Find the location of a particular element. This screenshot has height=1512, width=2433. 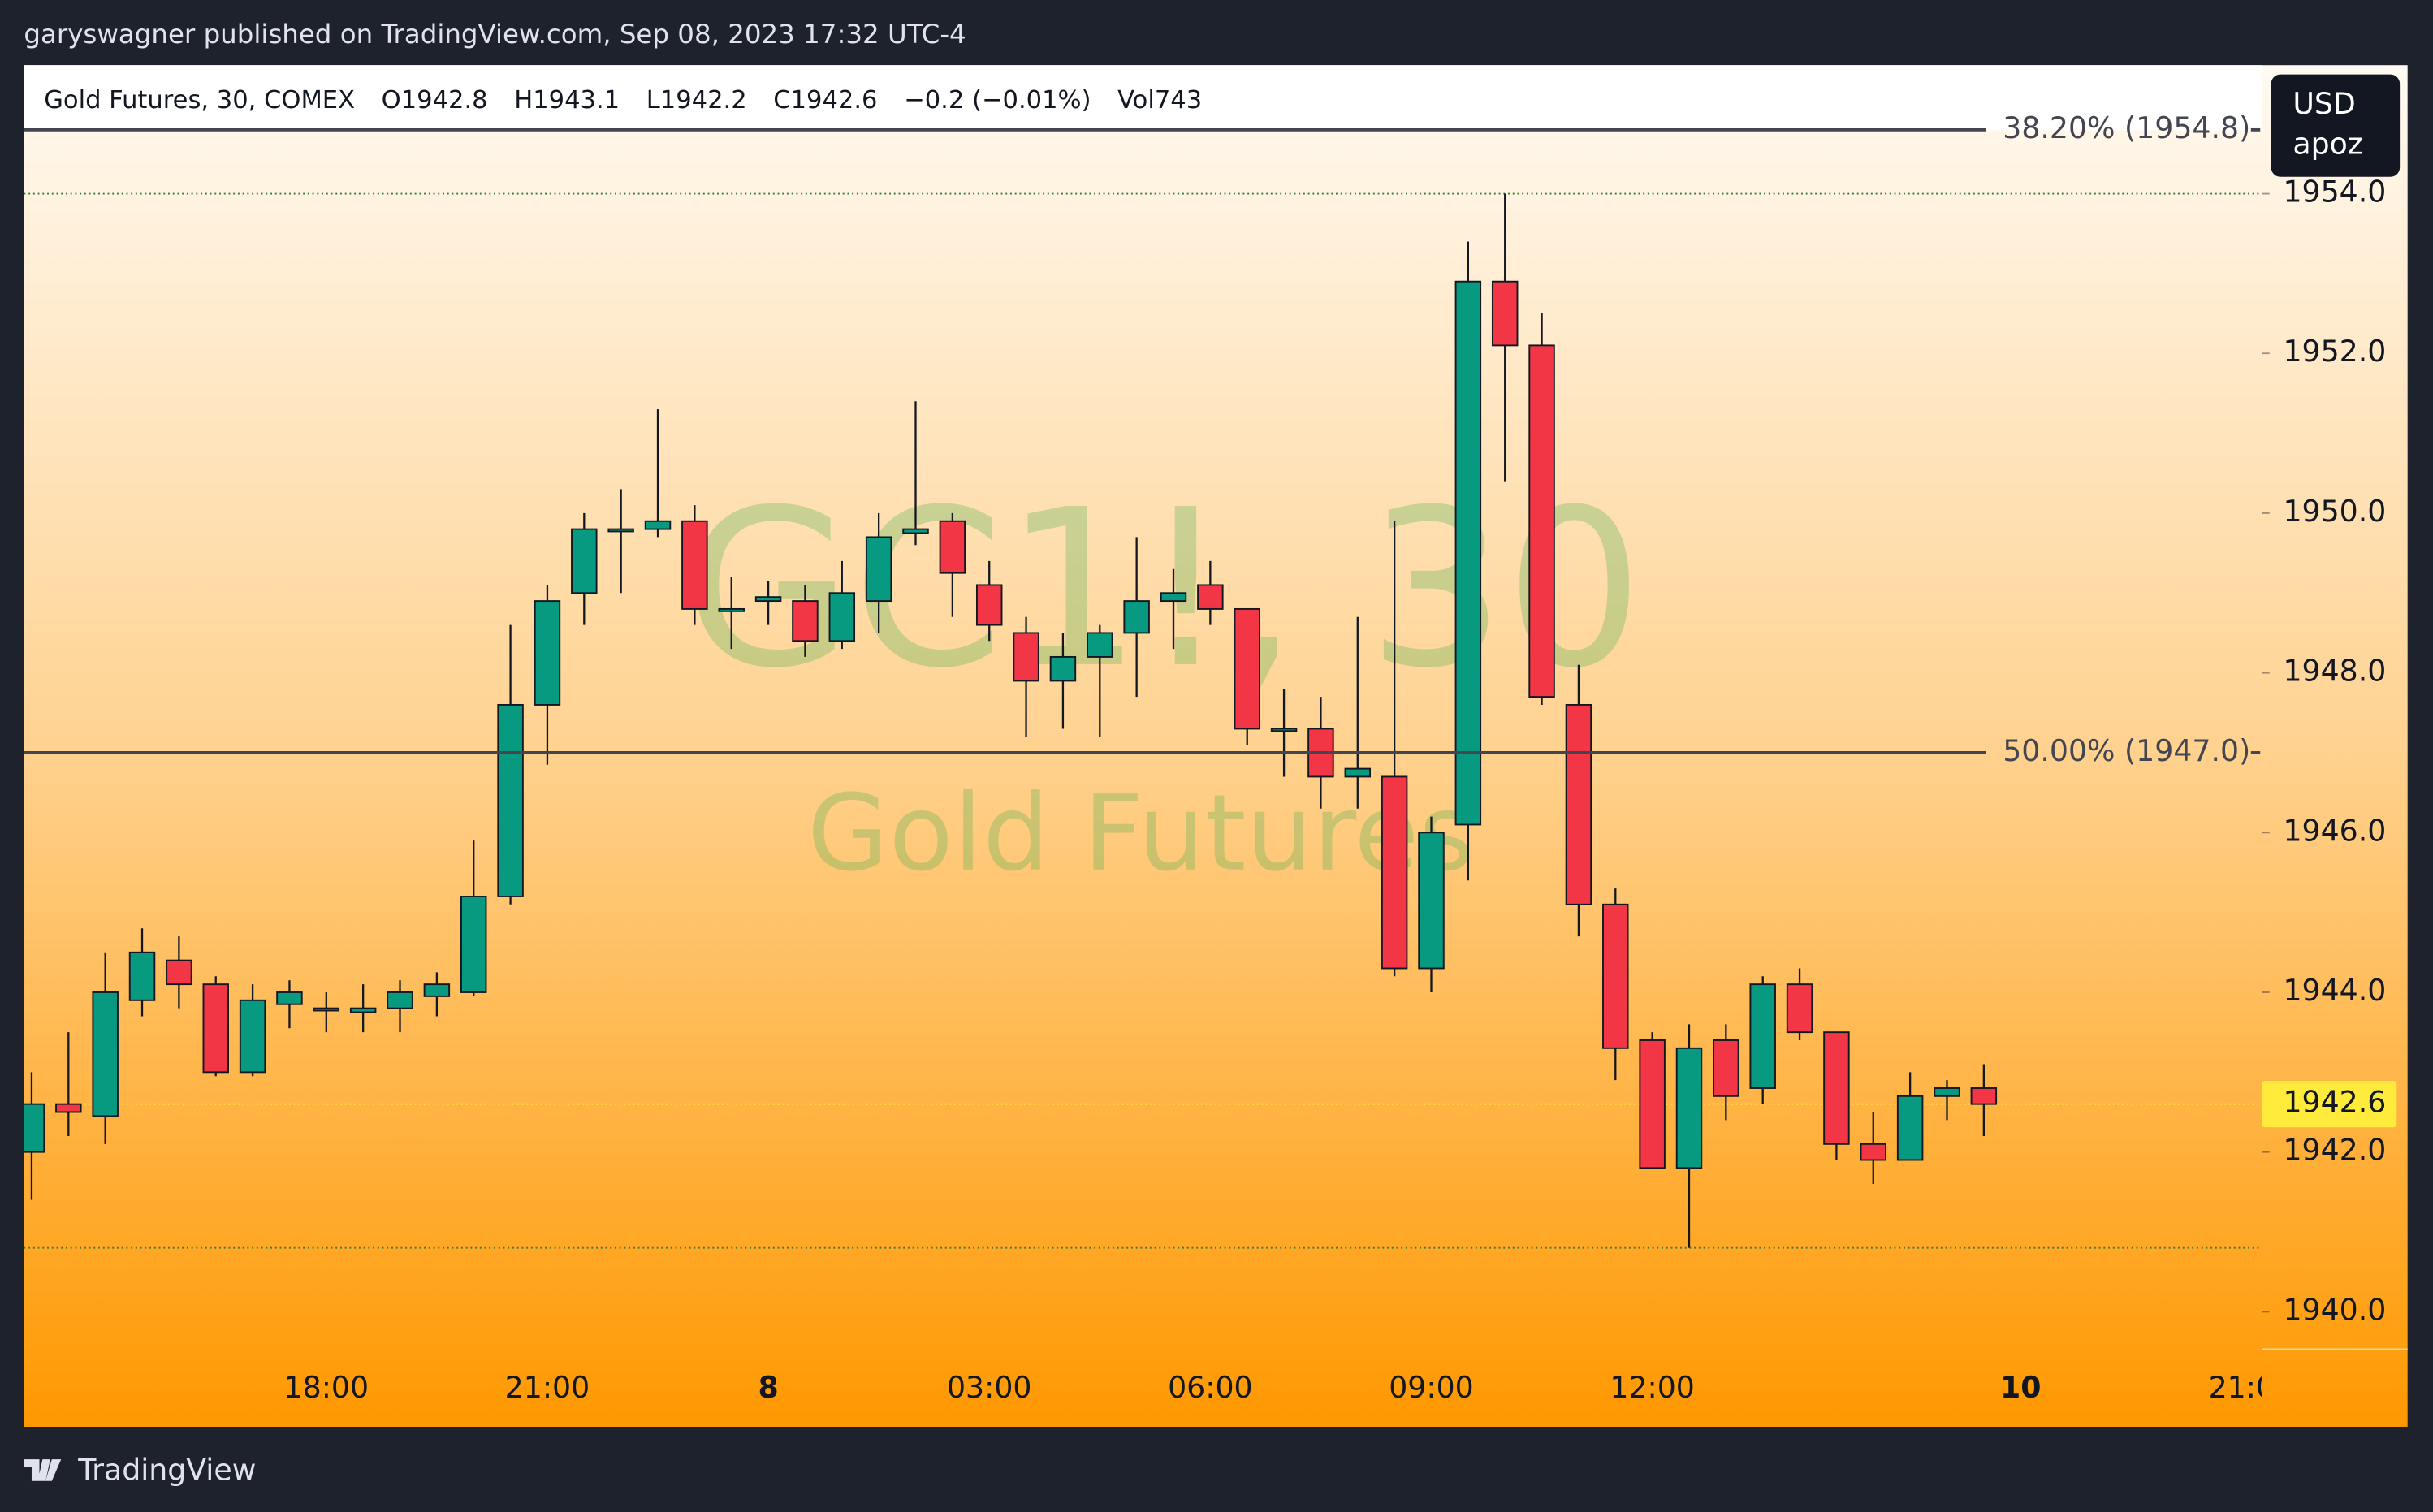

time-axis: 18:00 21:00 8 03:00 06:00 09:00 12:00 10 21:0 is located at coordinates (1279, 1387).